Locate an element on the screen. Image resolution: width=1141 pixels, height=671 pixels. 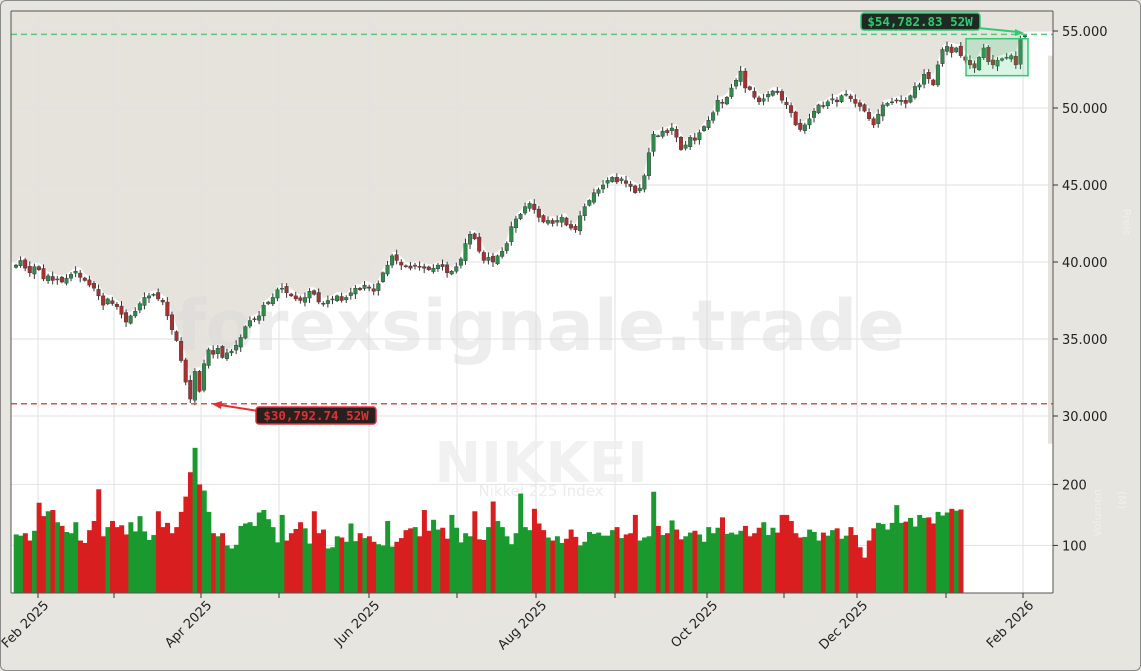
price-tick-label: 45.000 is located at coordinates (1085, 186).